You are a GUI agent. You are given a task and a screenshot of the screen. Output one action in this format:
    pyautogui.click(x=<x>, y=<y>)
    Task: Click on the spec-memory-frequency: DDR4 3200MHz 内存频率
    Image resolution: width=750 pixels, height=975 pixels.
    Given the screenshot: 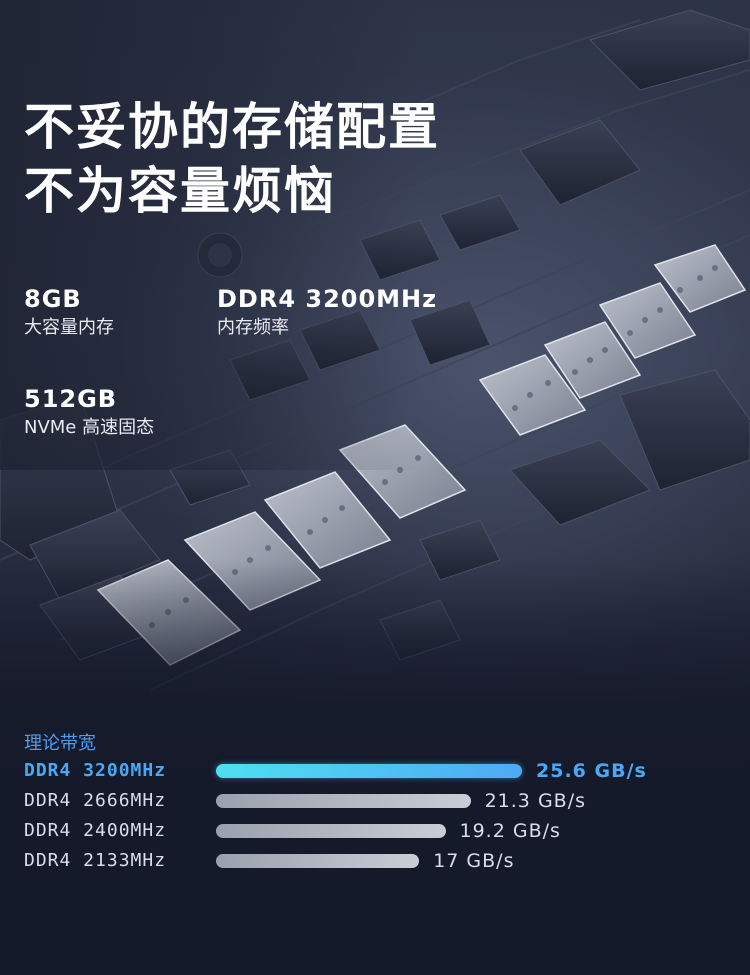 What is the action you would take?
    pyautogui.click(x=327, y=312)
    